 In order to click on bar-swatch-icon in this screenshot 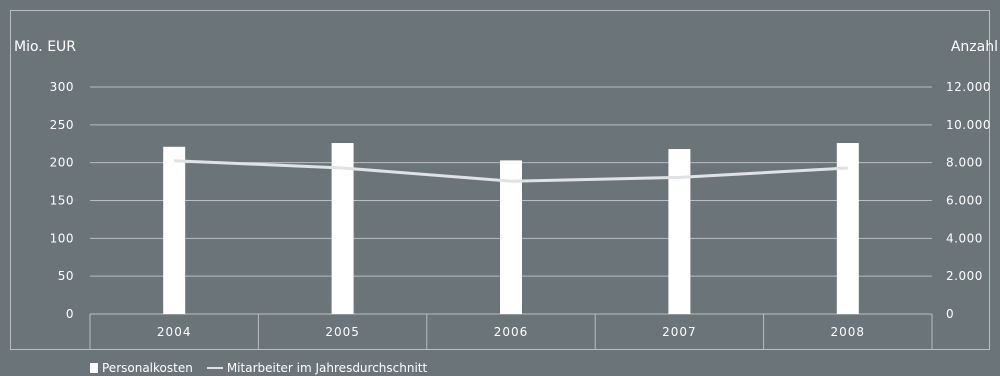, I will do `click(94, 368)`.